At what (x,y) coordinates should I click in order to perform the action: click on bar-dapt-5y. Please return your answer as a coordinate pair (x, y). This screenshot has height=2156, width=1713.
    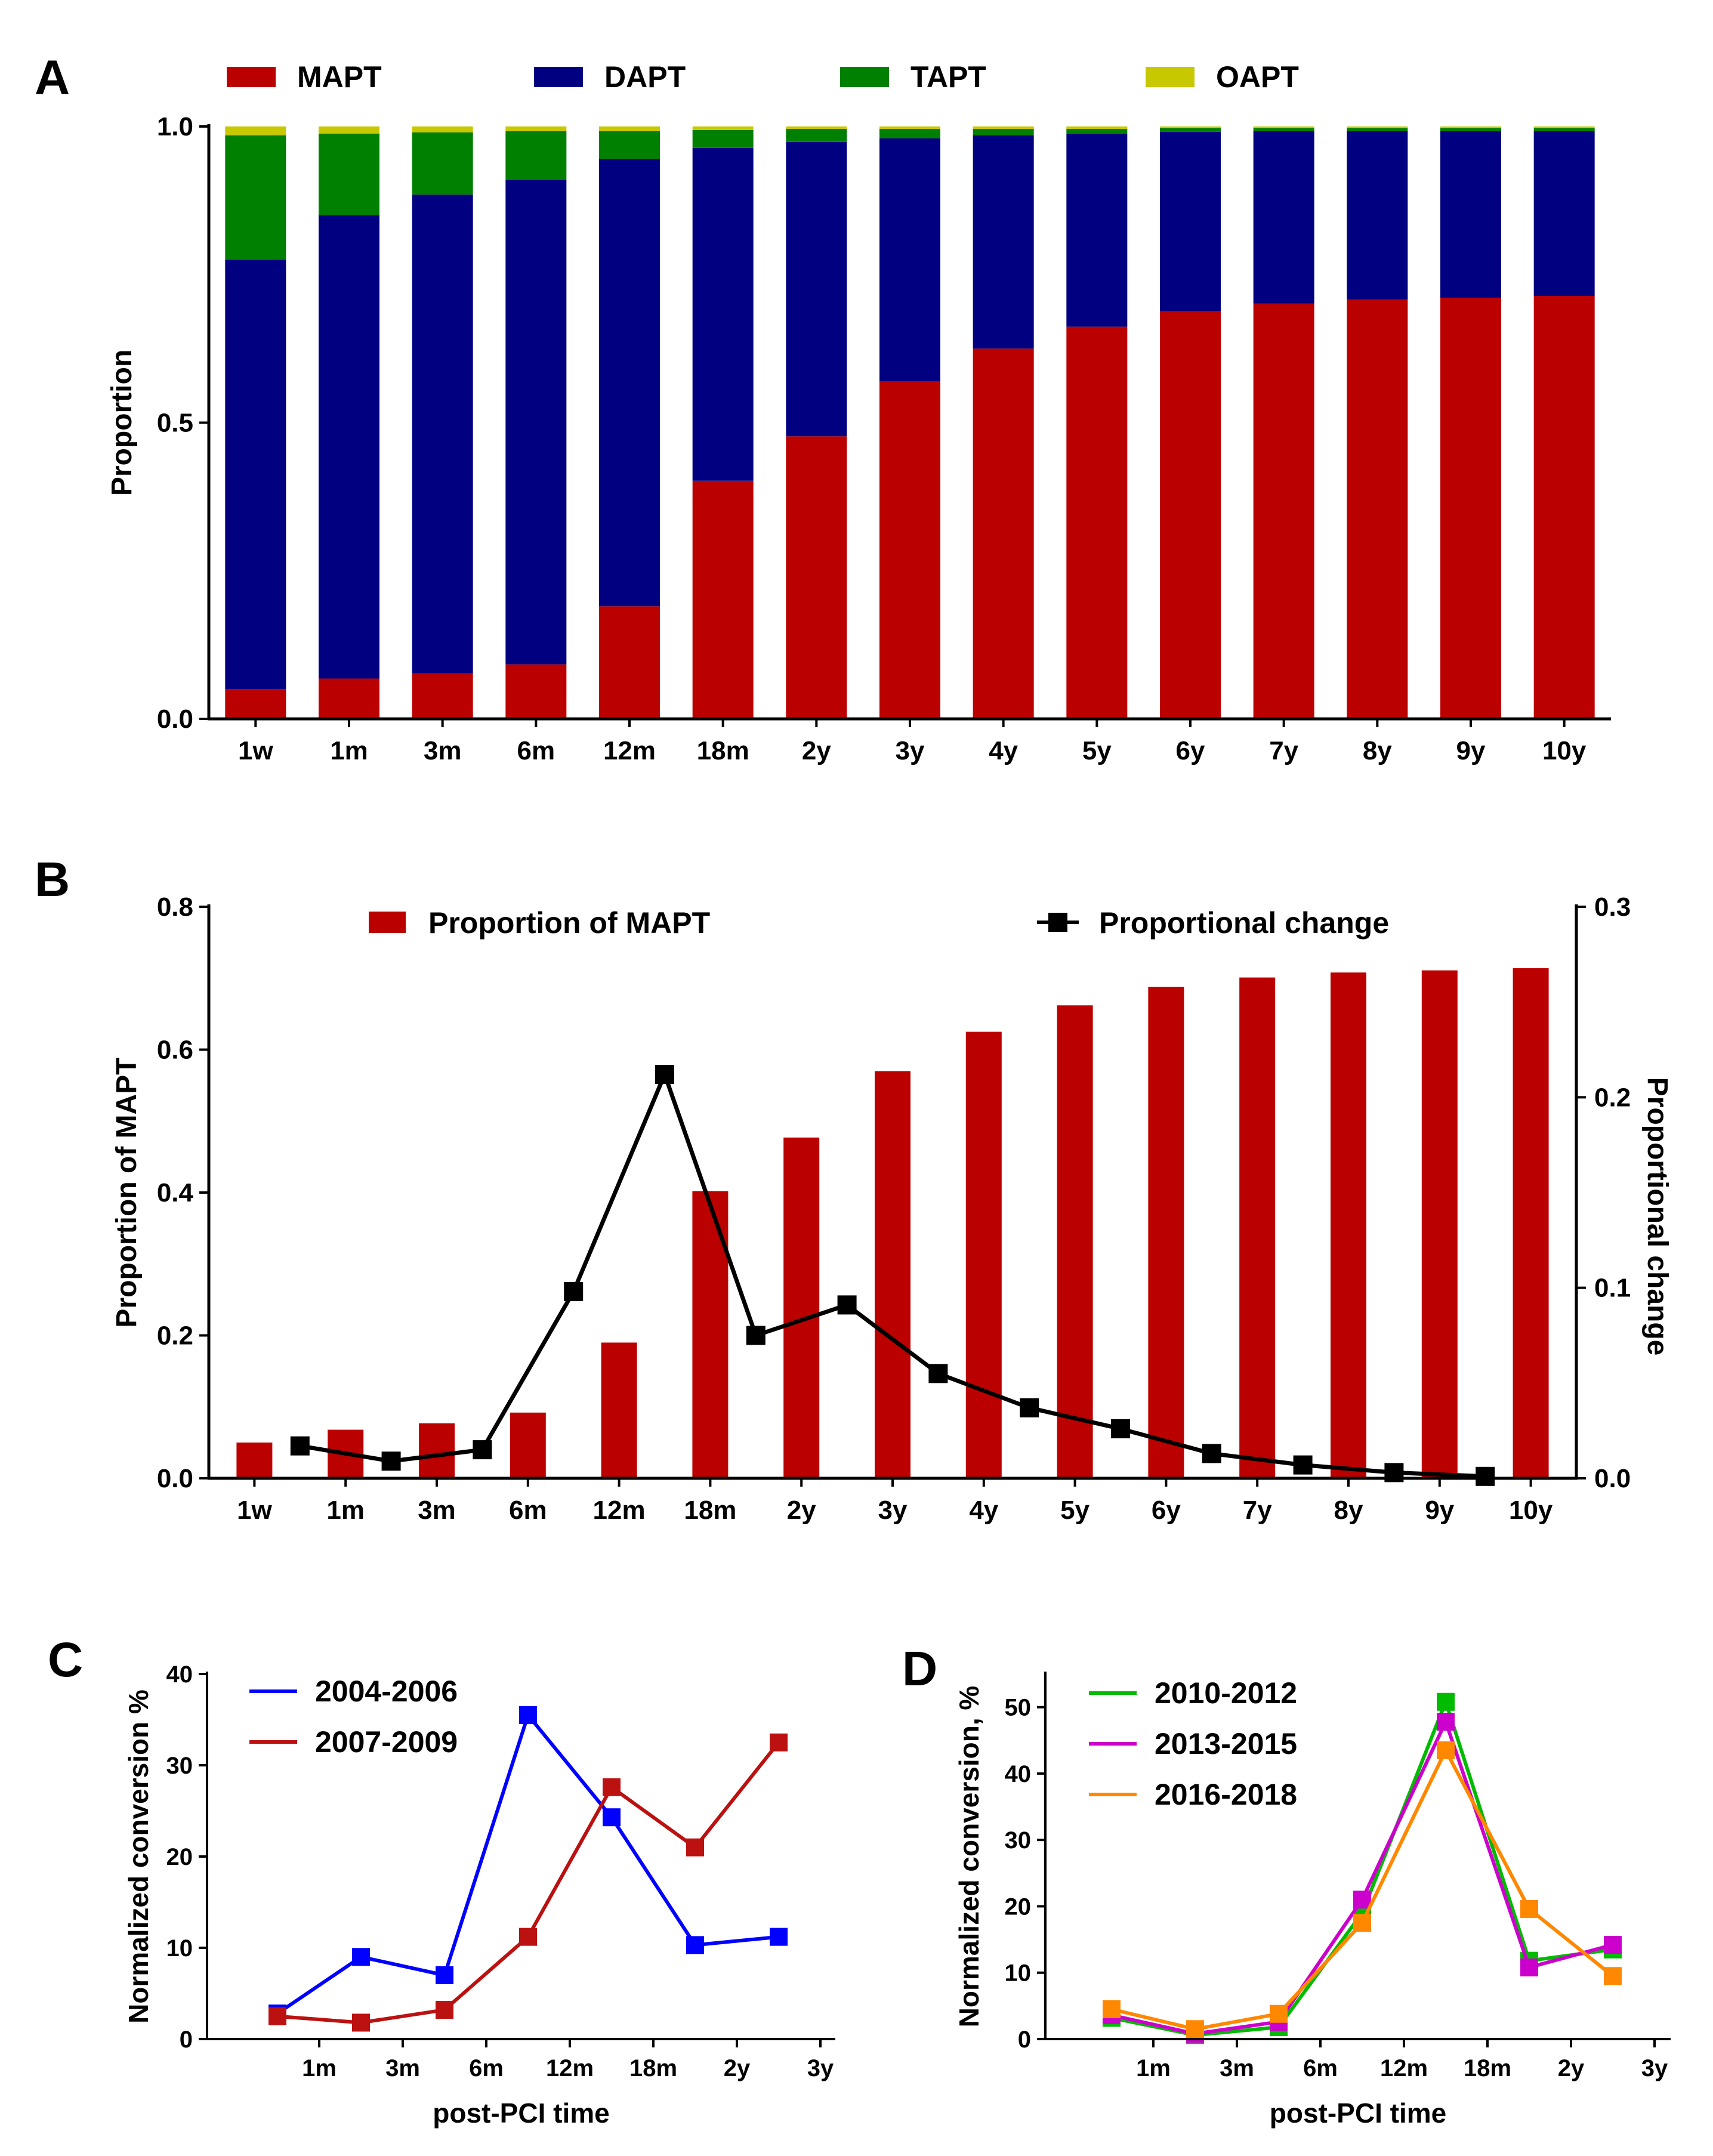
    Looking at the image, I should click on (1097, 230).